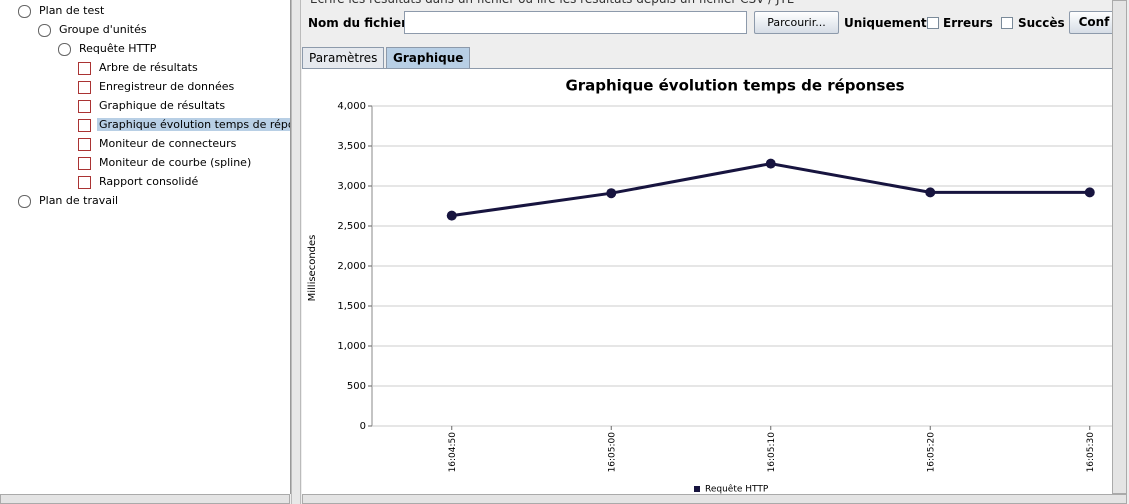 This screenshot has width=1129, height=504. I want to click on tree-node: Groupe d'unités, so click(93, 30).